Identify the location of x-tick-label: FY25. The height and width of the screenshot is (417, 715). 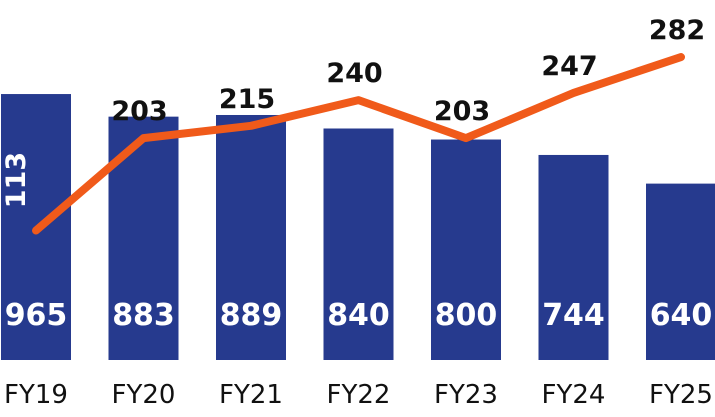
(681, 395).